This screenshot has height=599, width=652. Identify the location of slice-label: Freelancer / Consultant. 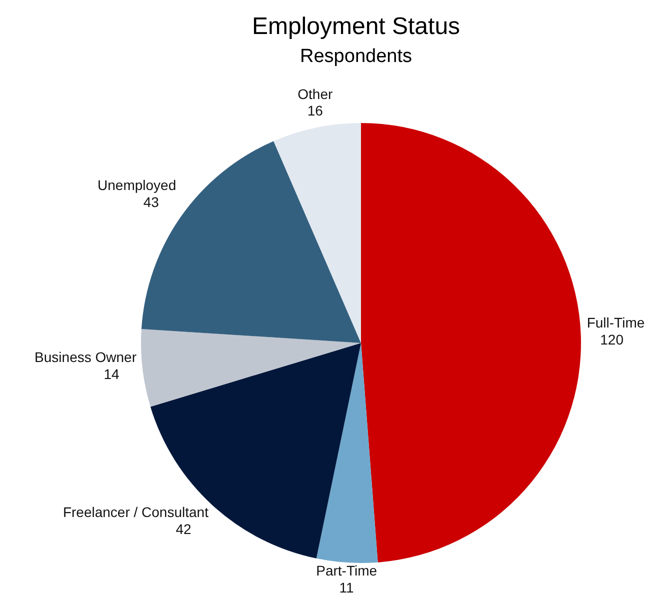
(135, 512).